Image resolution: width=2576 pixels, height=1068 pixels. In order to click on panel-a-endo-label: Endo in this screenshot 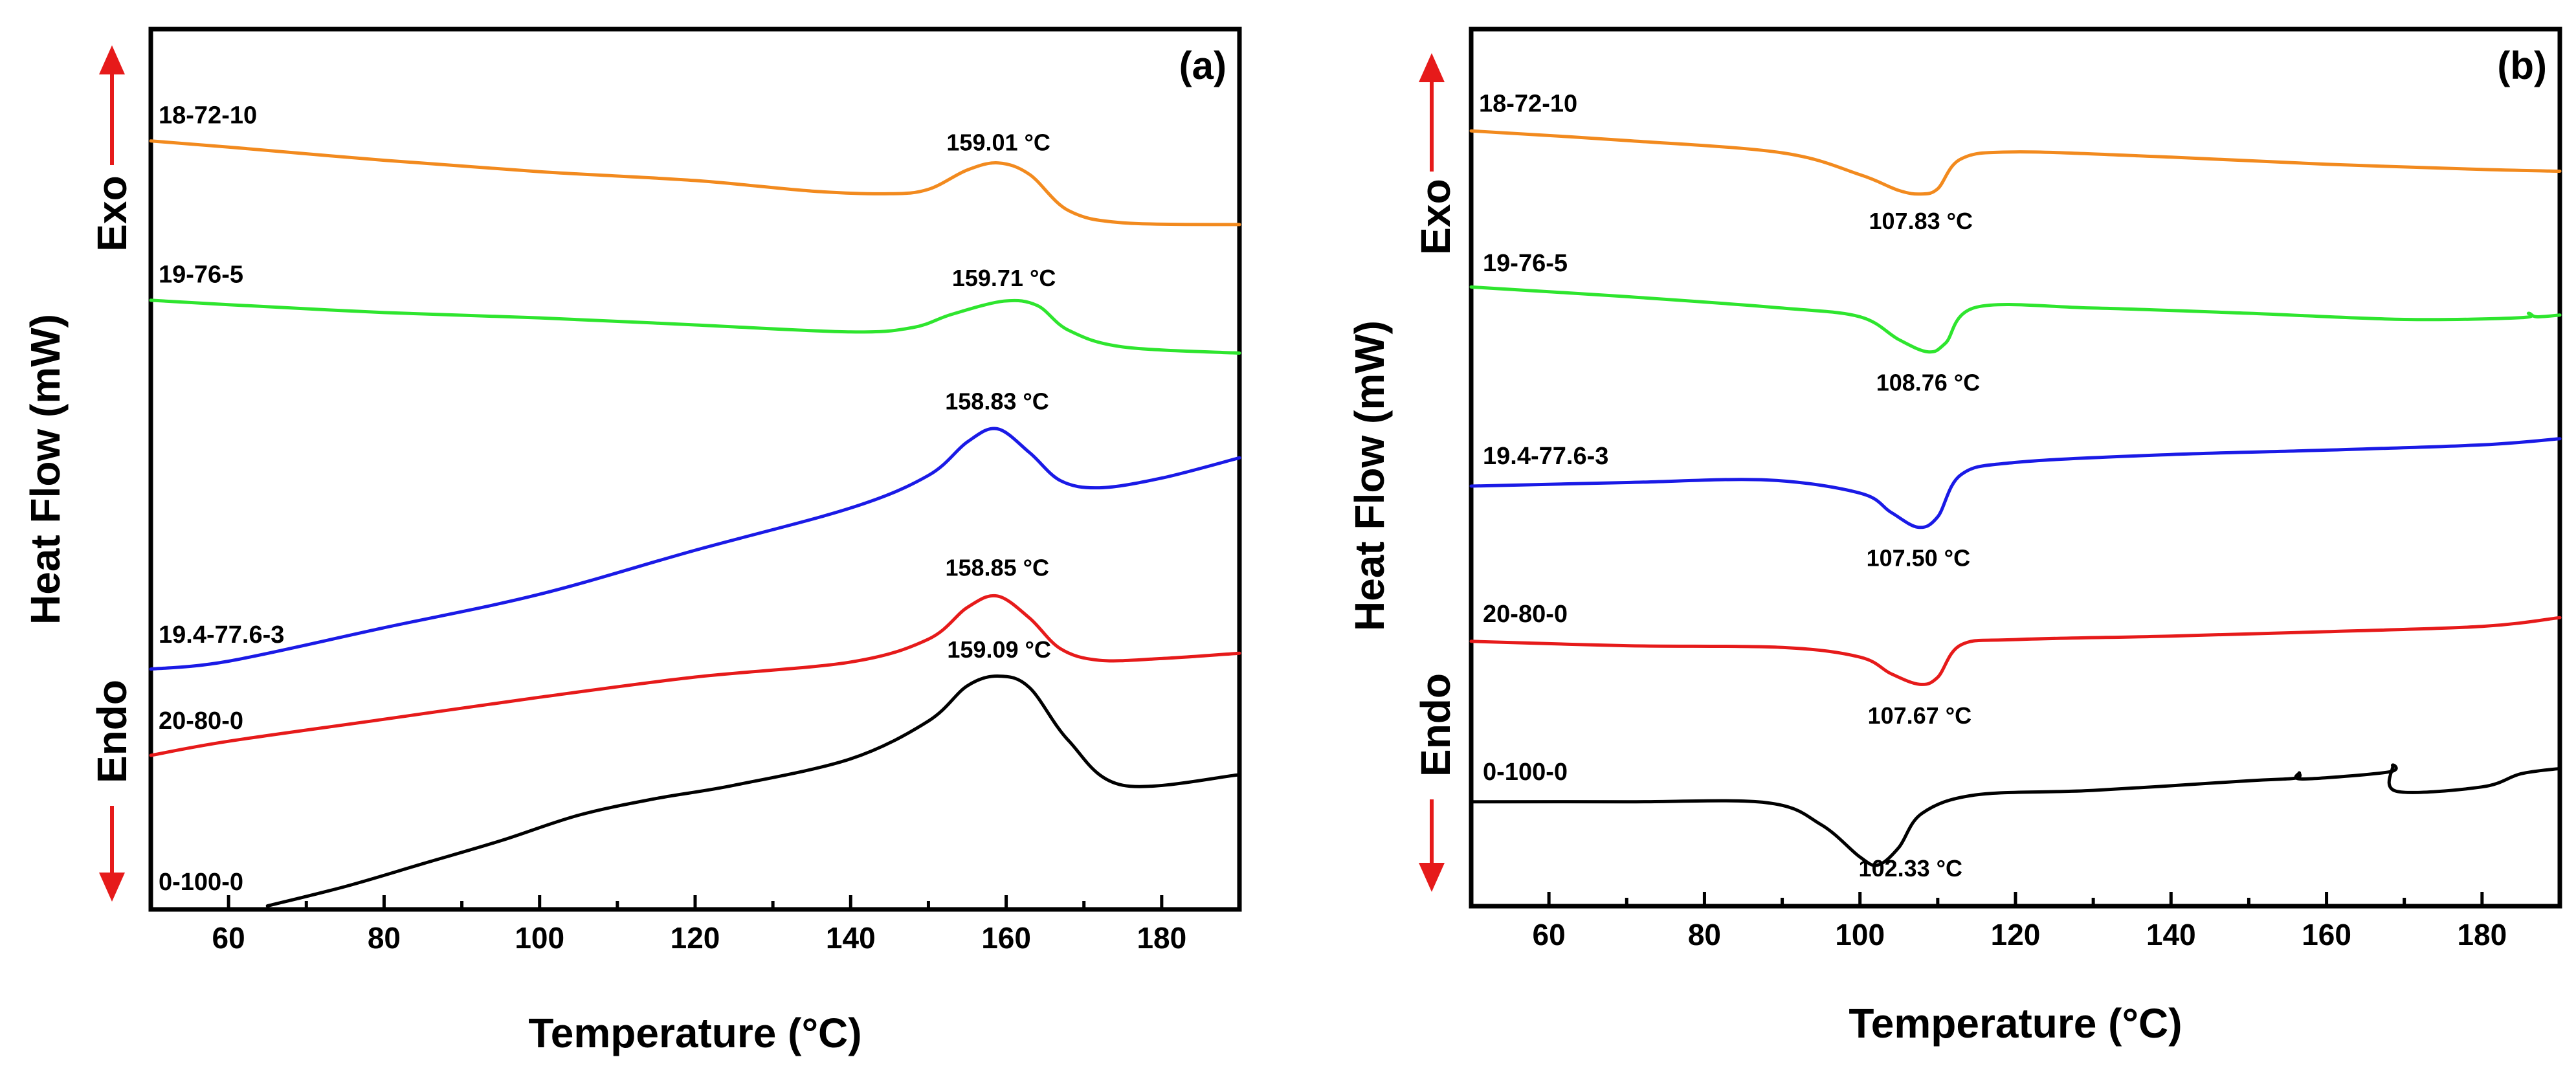, I will do `click(112, 731)`.